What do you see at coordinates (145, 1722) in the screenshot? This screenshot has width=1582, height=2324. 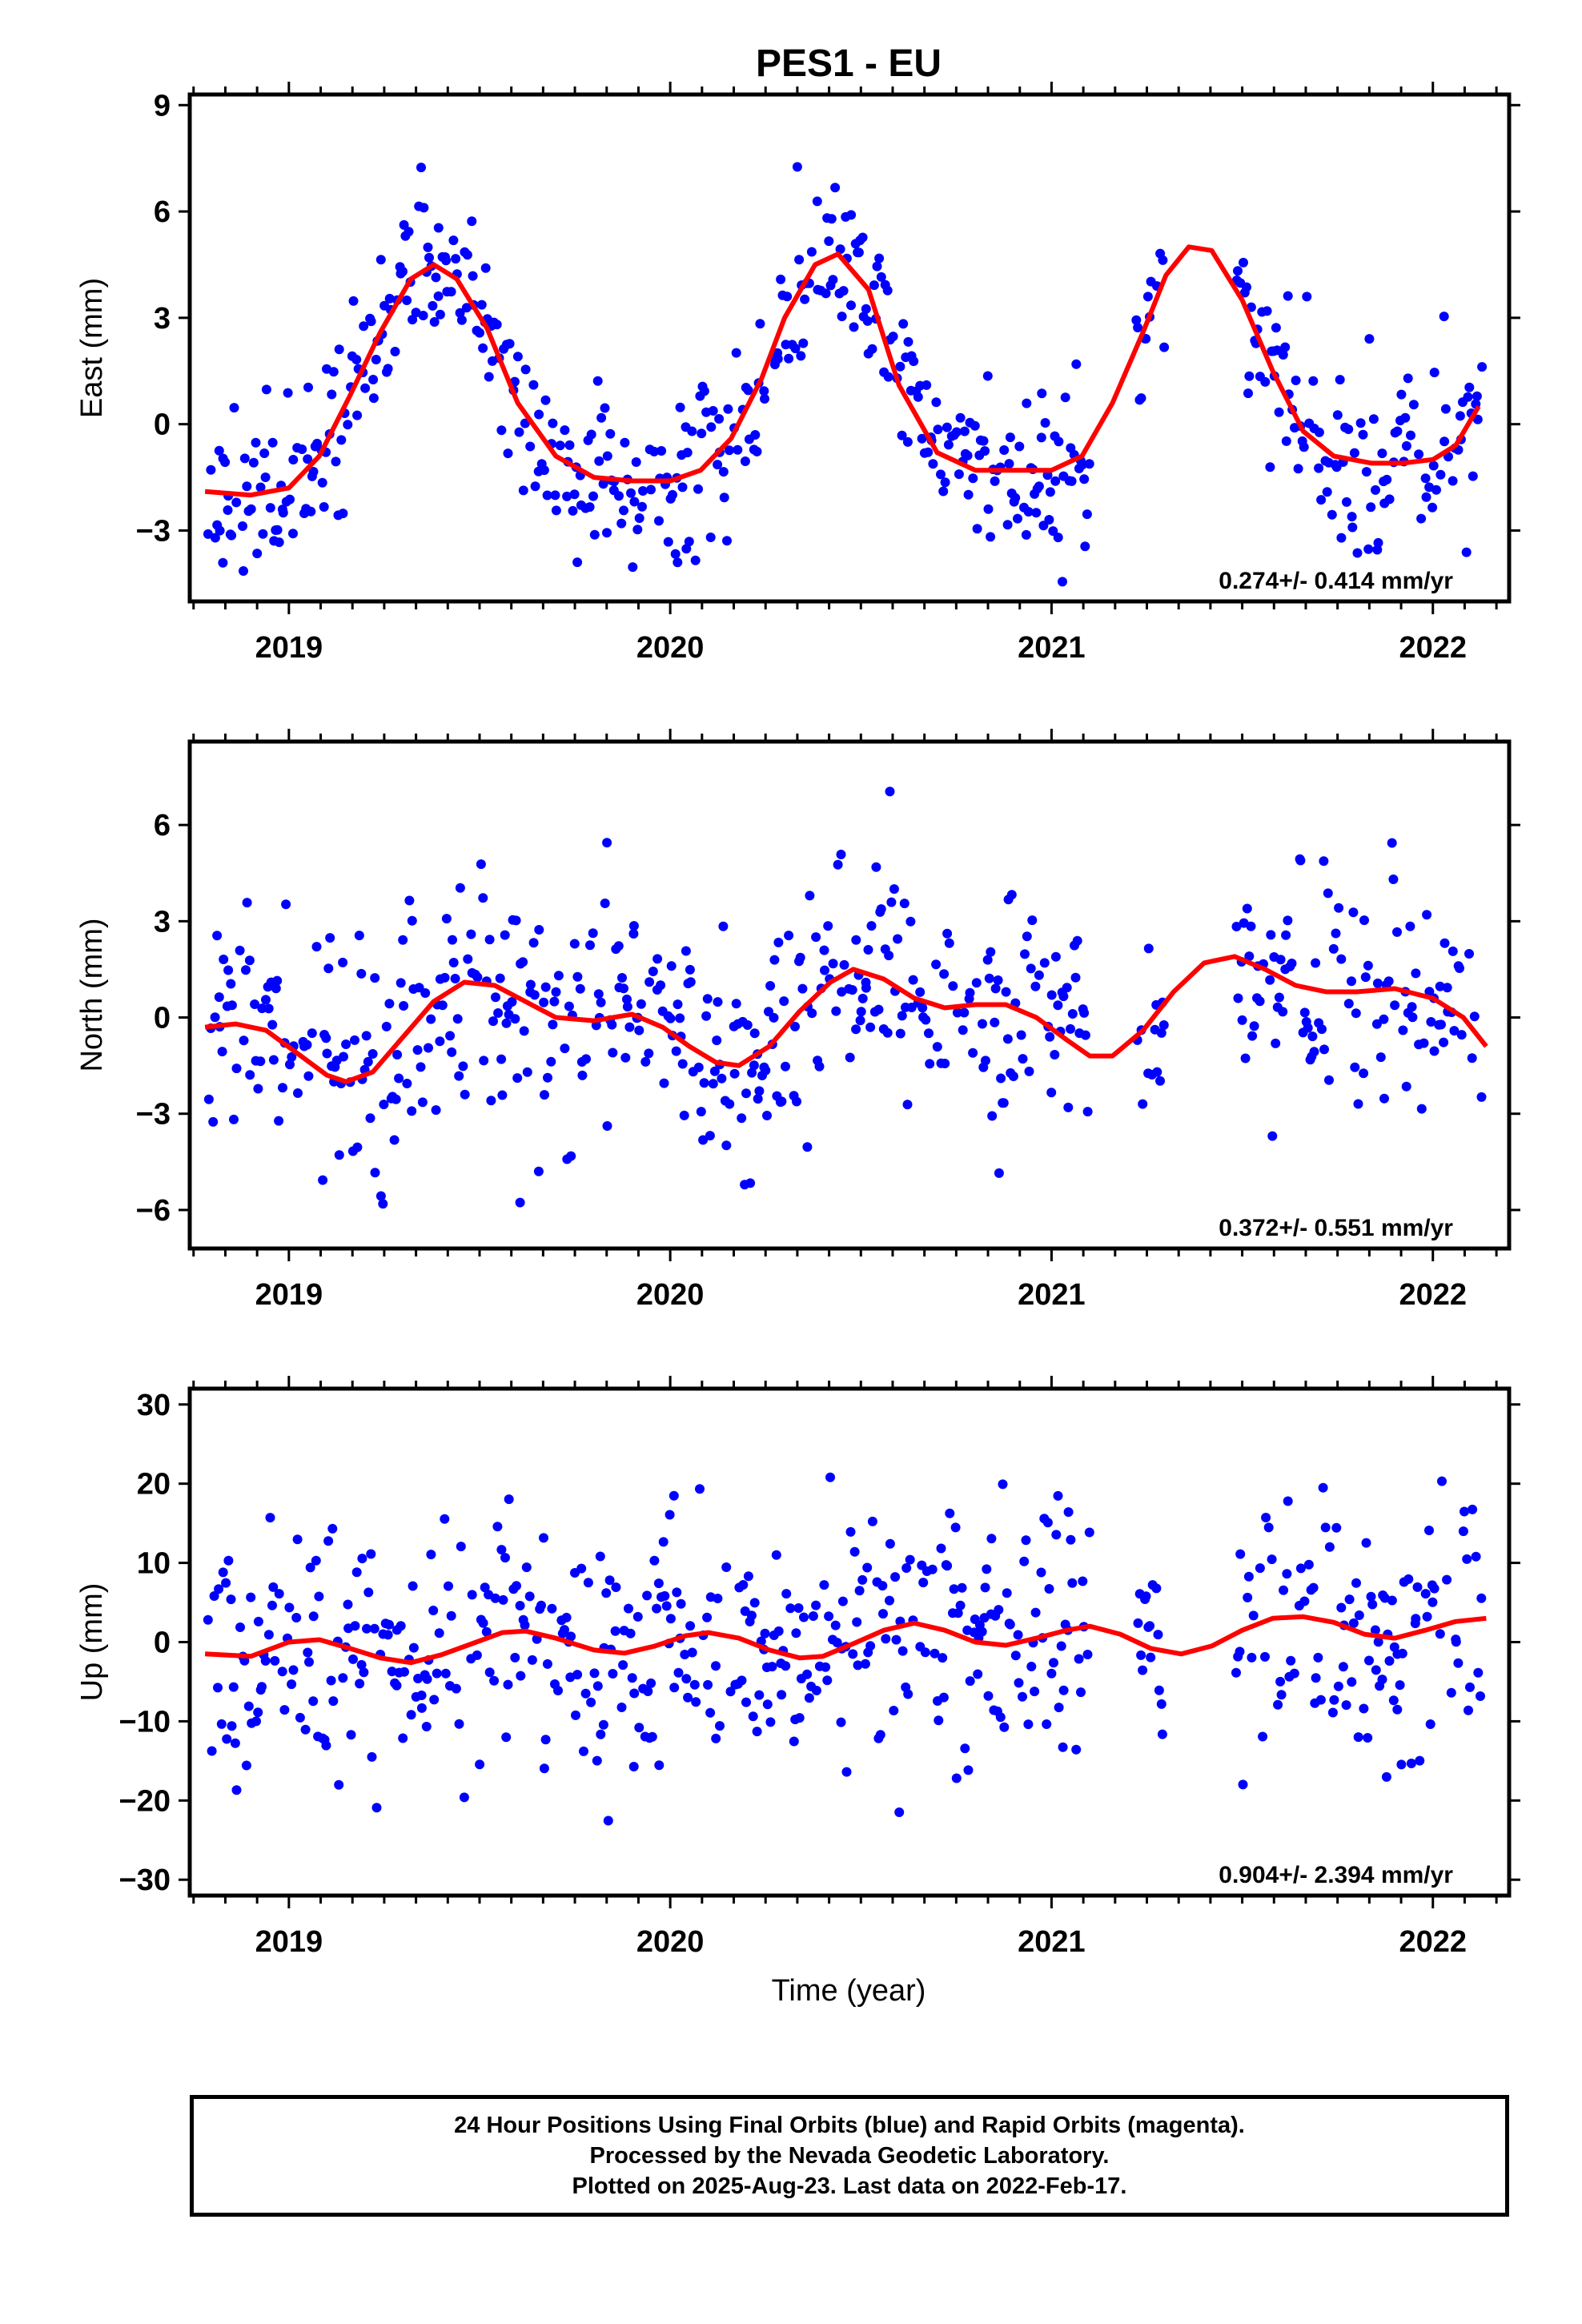 I see `up-ytick-label: −10` at bounding box center [145, 1722].